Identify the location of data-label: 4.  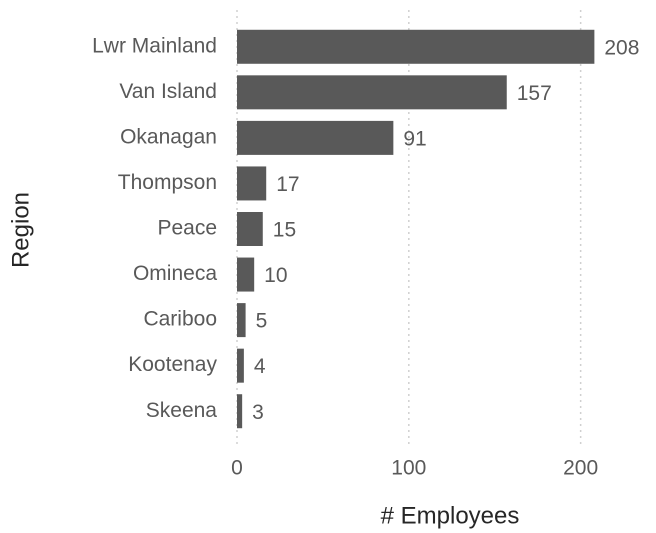
(260, 366).